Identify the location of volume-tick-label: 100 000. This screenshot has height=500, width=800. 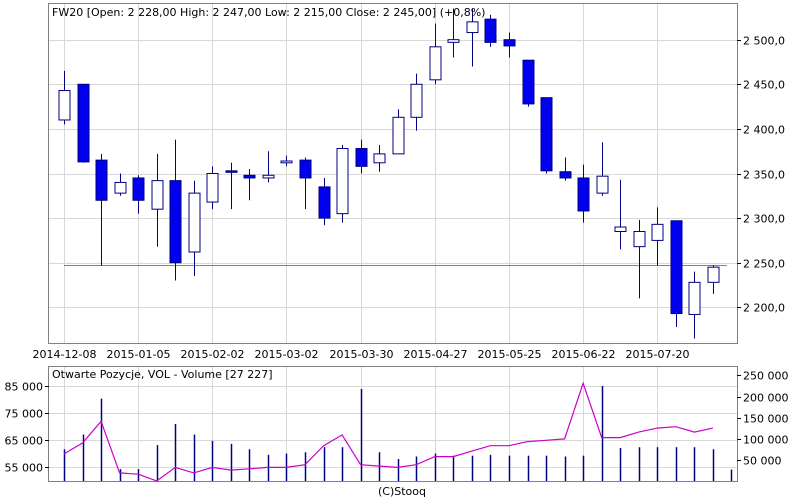
(766, 440).